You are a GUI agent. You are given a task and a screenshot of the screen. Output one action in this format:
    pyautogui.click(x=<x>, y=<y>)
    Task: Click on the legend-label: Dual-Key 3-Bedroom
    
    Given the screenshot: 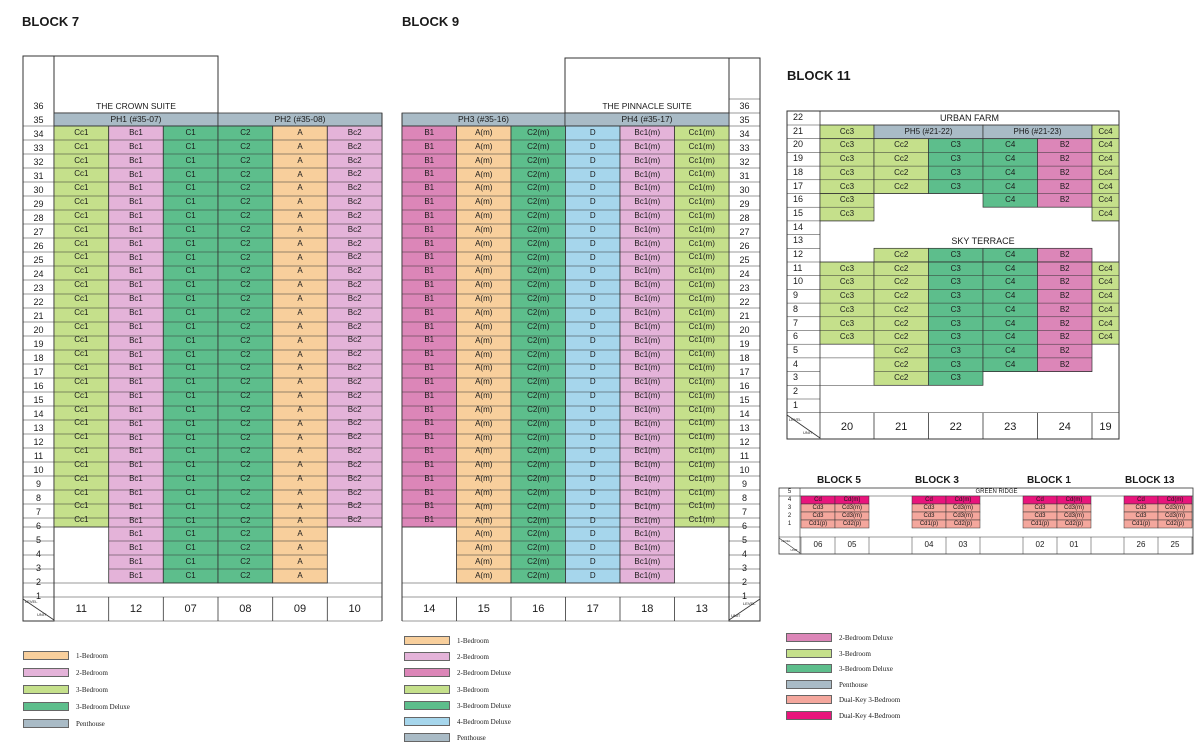 What is the action you would take?
    pyautogui.click(x=870, y=700)
    